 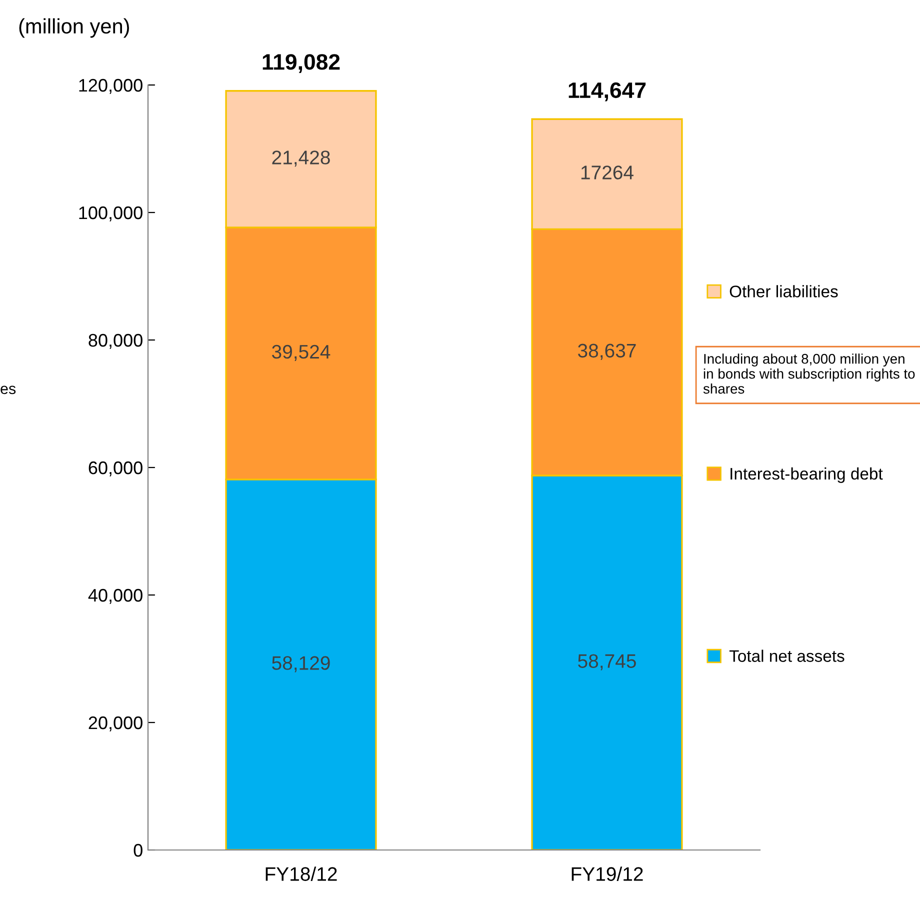 I want to click on data-label: 21,428, so click(x=301, y=158).